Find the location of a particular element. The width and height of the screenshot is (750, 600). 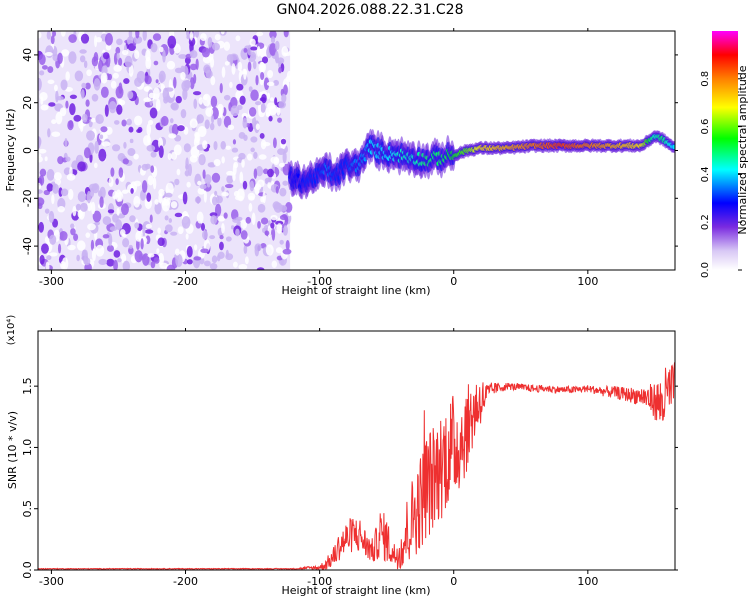

x-tick-label: 0 is located at coordinates (453, 581).